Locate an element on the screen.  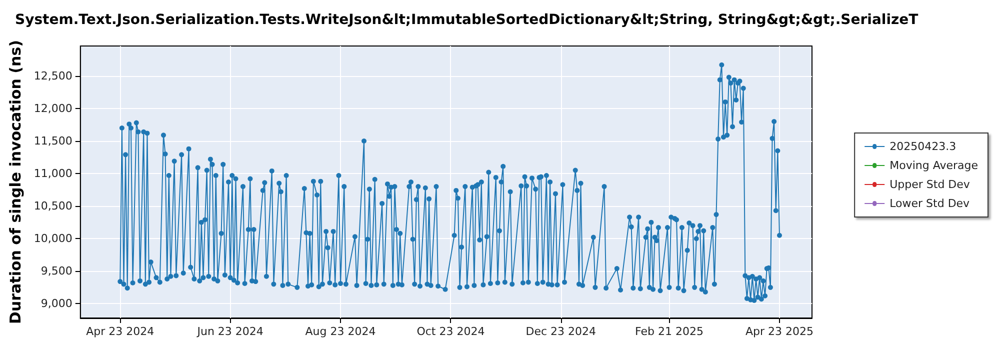
legend-label: 20250423.3 is located at coordinates (923, 146).